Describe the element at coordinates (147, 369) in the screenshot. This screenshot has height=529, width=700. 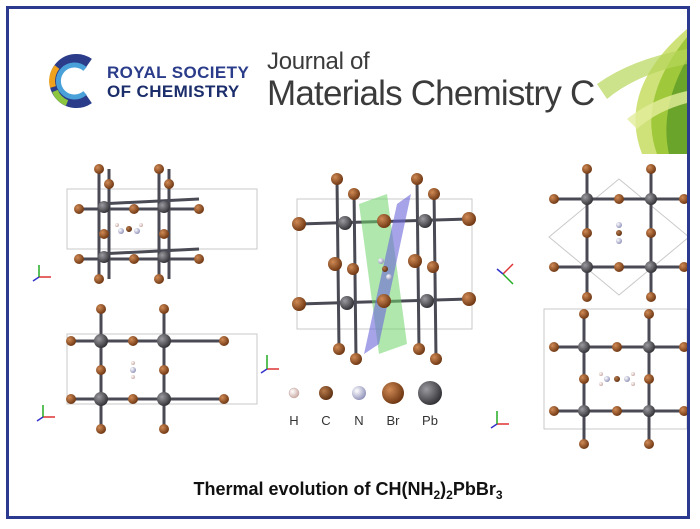
I see `left-bottom-atoms` at that location.